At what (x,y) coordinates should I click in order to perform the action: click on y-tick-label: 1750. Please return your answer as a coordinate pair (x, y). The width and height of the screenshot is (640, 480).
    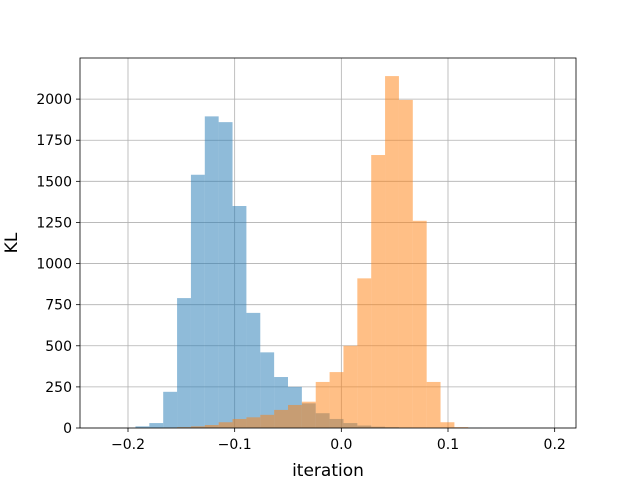
    Looking at the image, I should click on (54, 141).